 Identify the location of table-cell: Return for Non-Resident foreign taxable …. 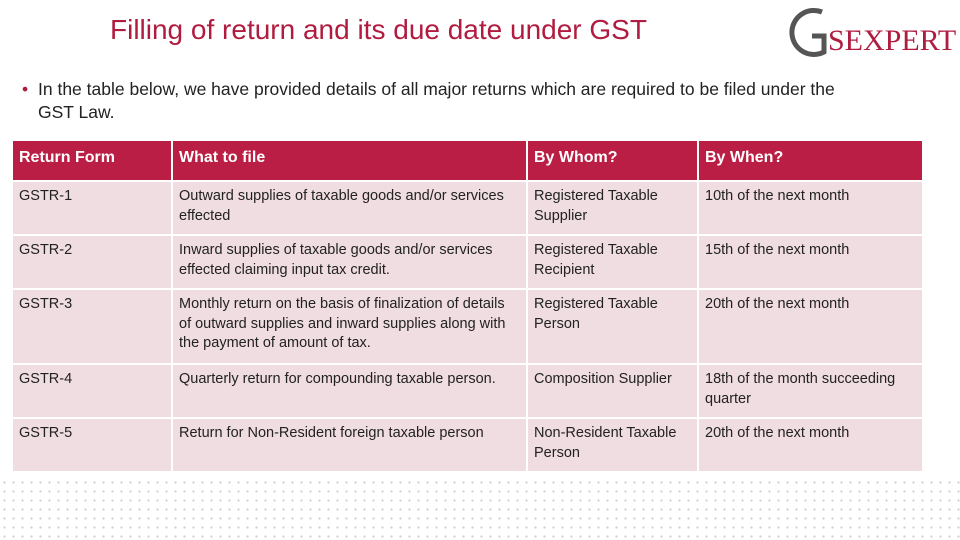
(349, 445).